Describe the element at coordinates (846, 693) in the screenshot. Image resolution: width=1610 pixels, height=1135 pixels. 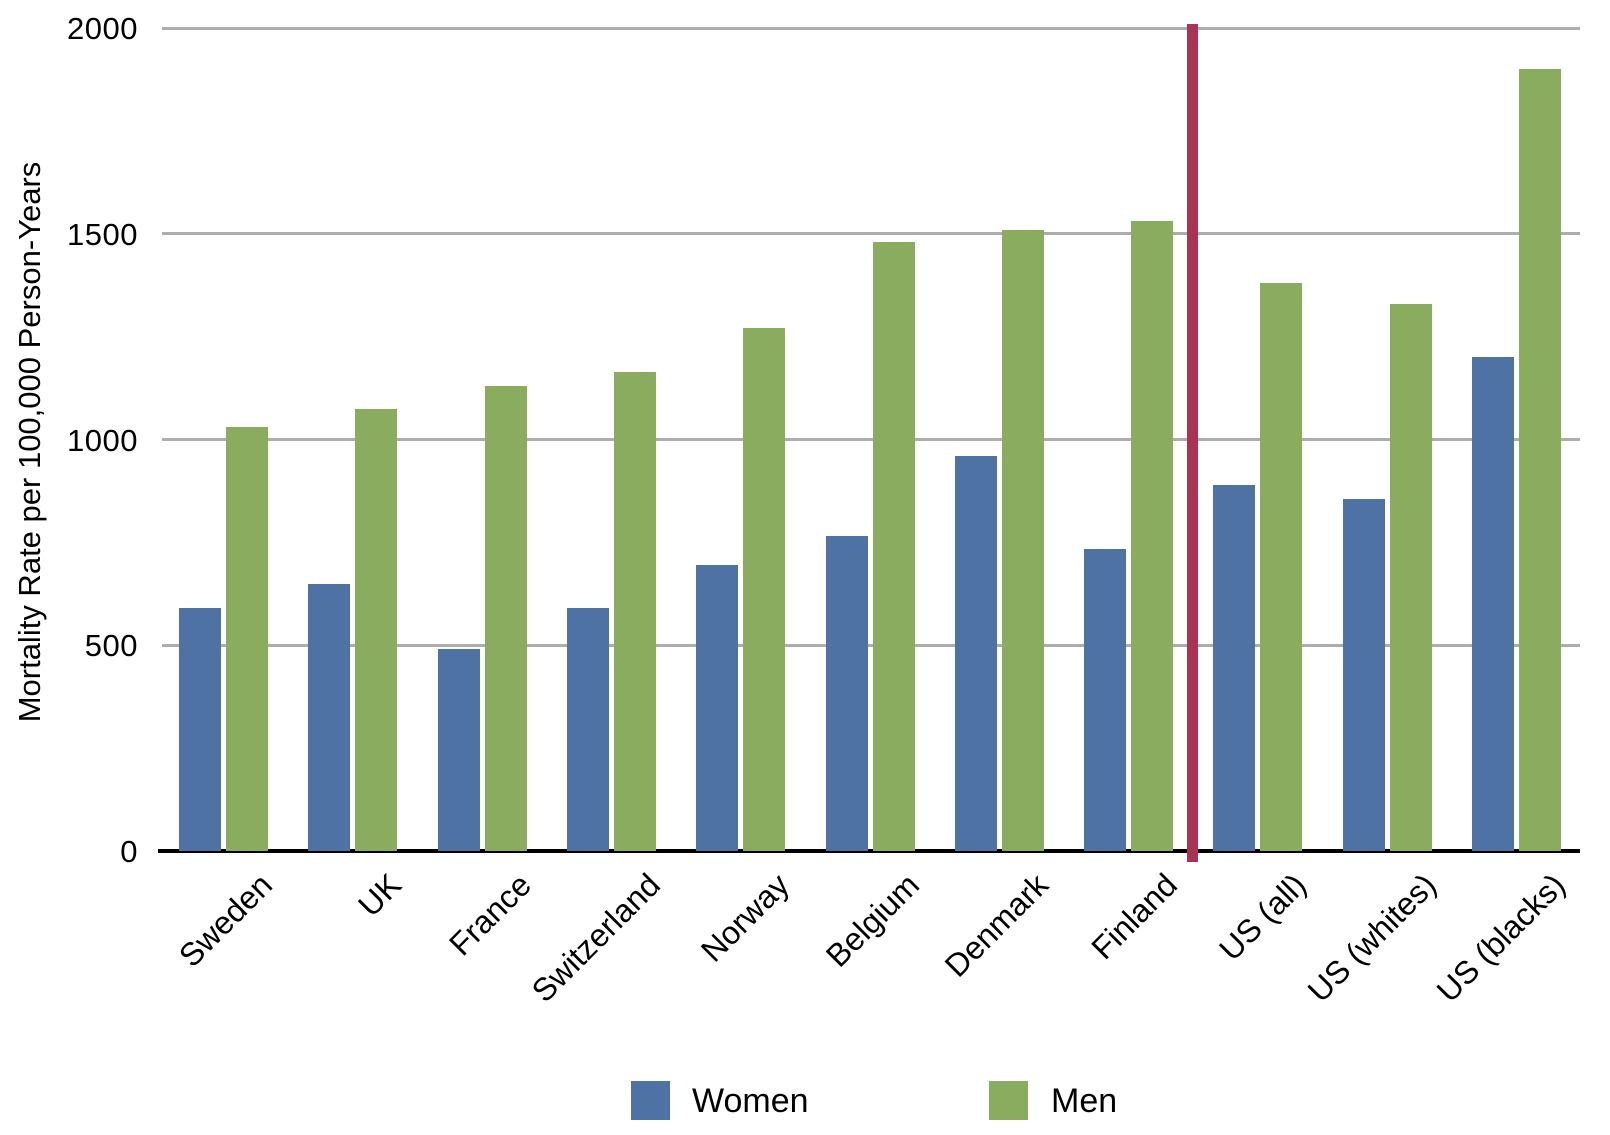
I see `bar-belgium-women` at that location.